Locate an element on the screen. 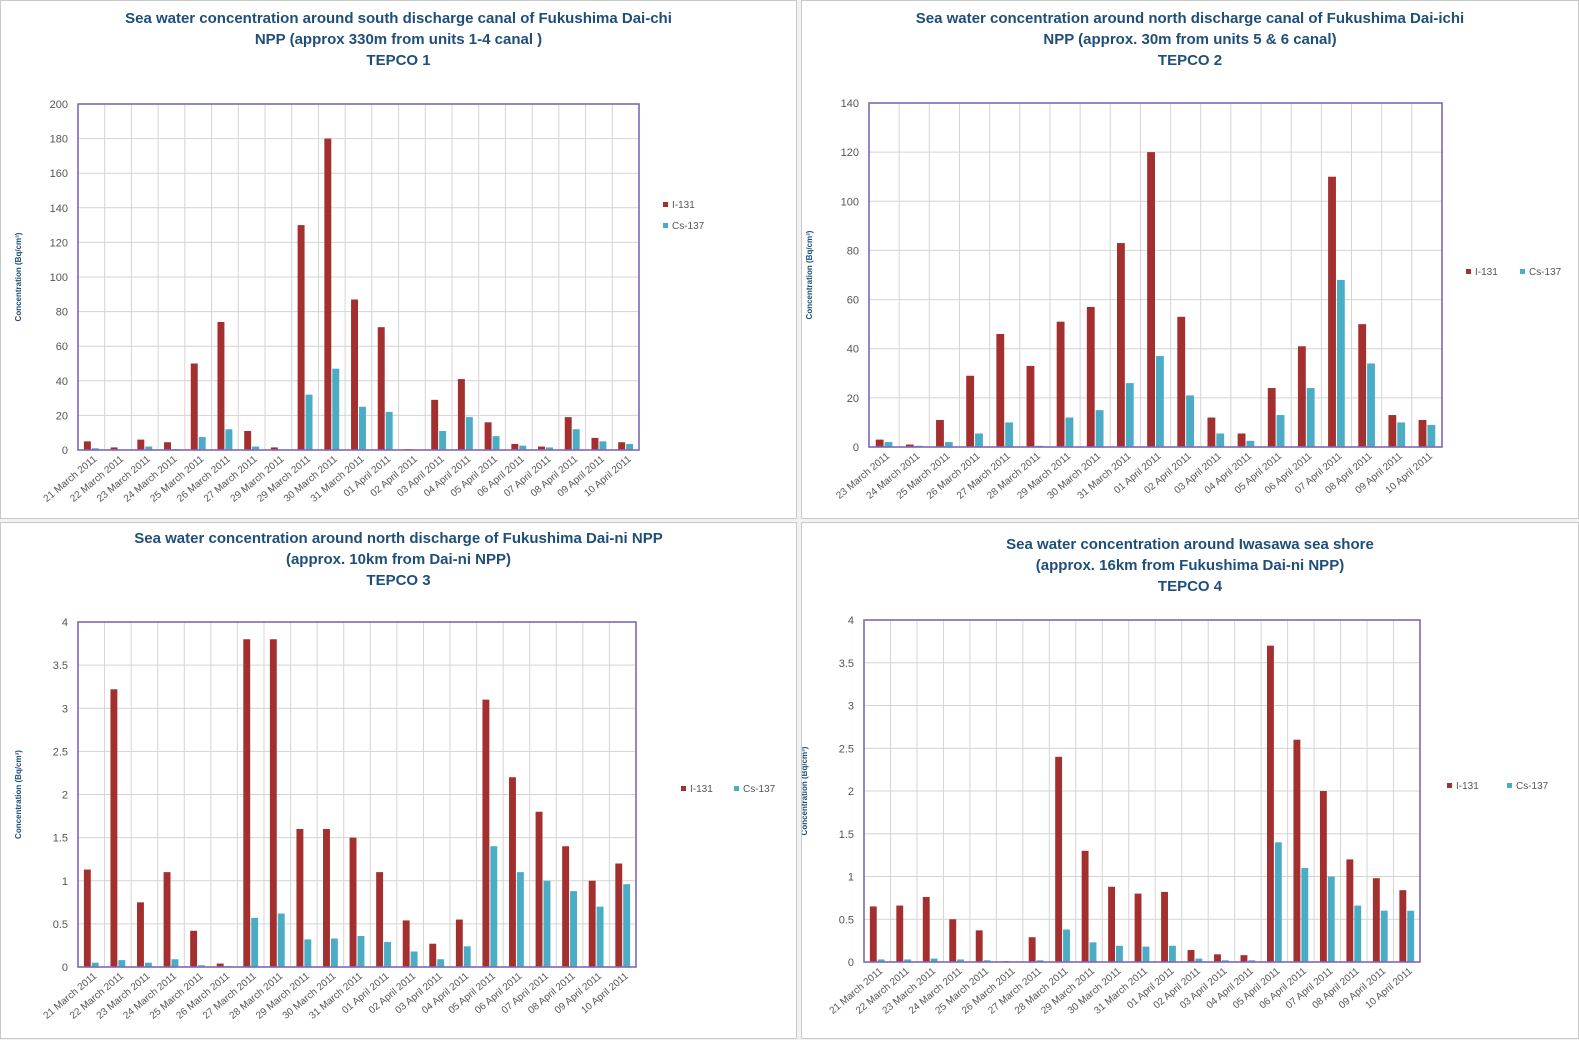  y-tick-label: 3 is located at coordinates (851, 707).